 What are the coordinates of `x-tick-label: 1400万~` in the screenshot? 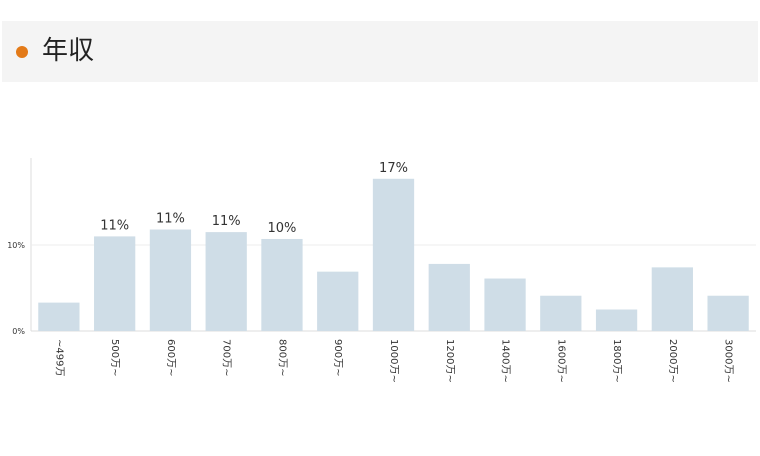 It's located at (505, 361).